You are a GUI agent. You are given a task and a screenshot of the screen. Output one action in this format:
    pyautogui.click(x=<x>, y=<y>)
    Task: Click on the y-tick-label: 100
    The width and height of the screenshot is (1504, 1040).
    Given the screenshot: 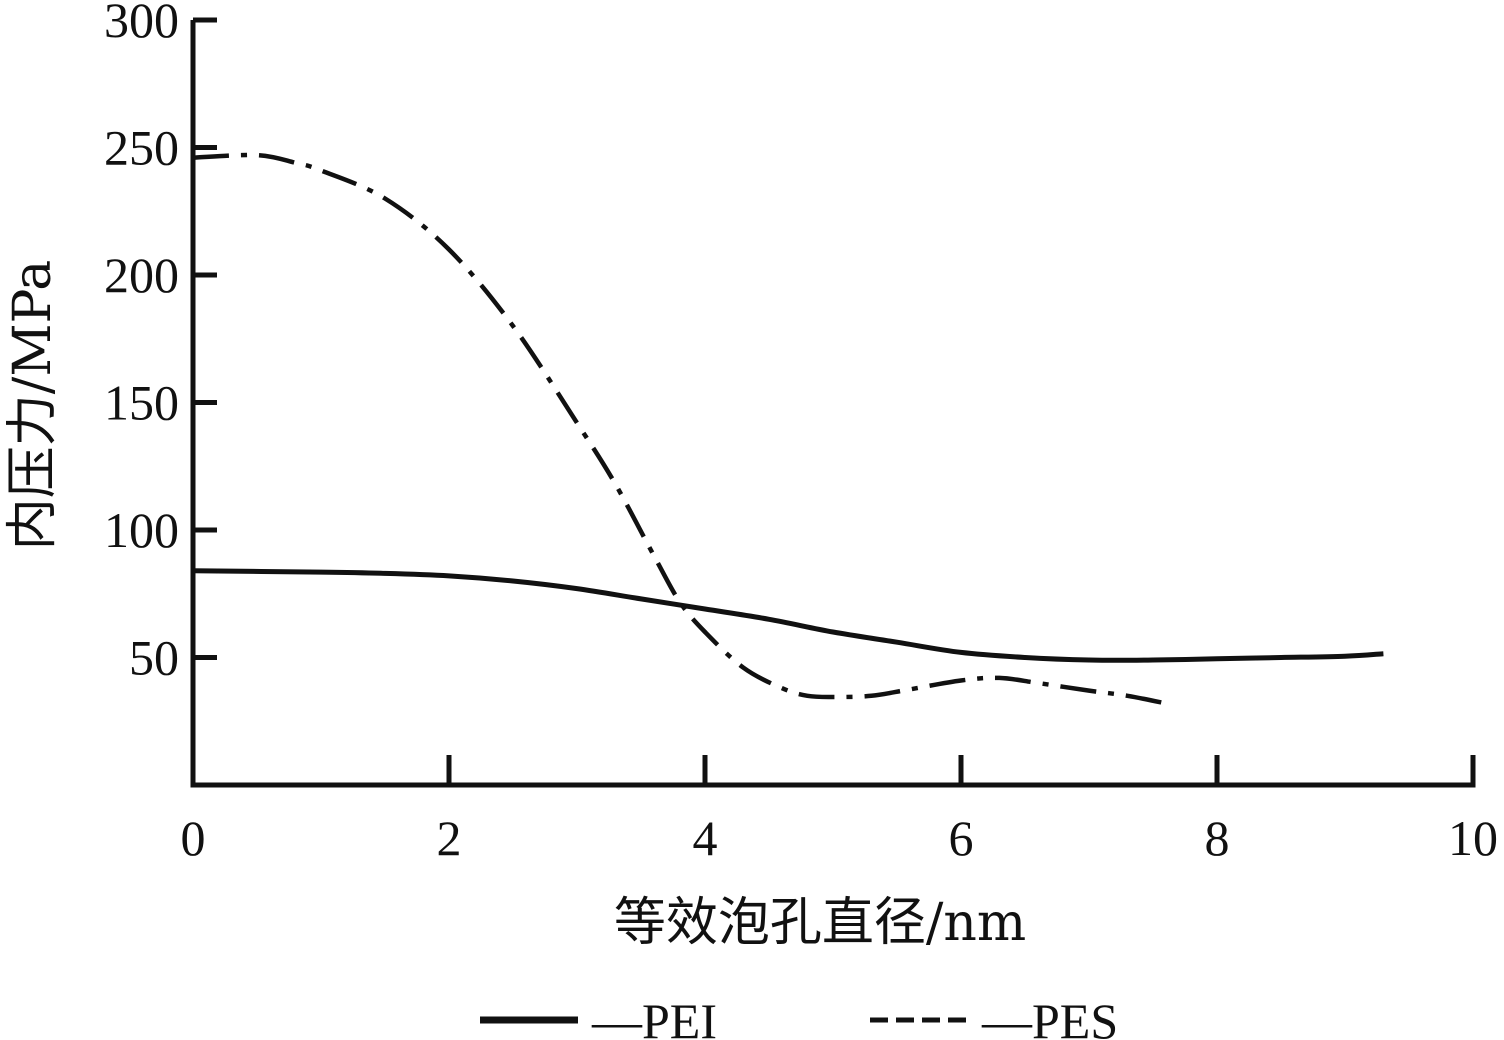 What is the action you would take?
    pyautogui.click(x=141, y=530)
    